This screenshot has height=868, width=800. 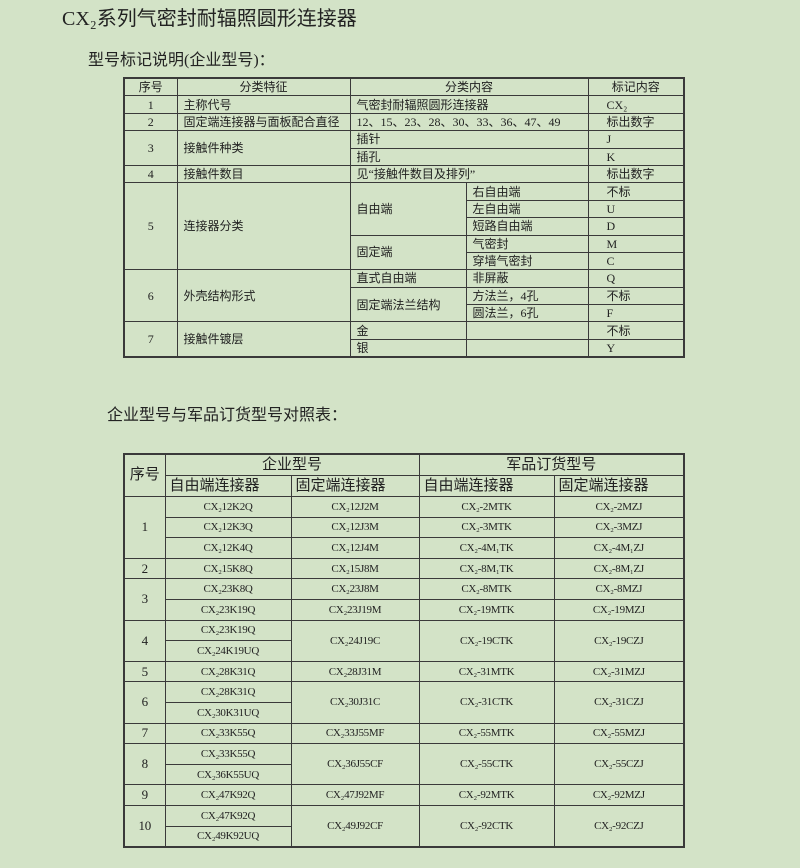 What do you see at coordinates (636, 209) in the screenshot?
I see `mark-cell: U` at bounding box center [636, 209].